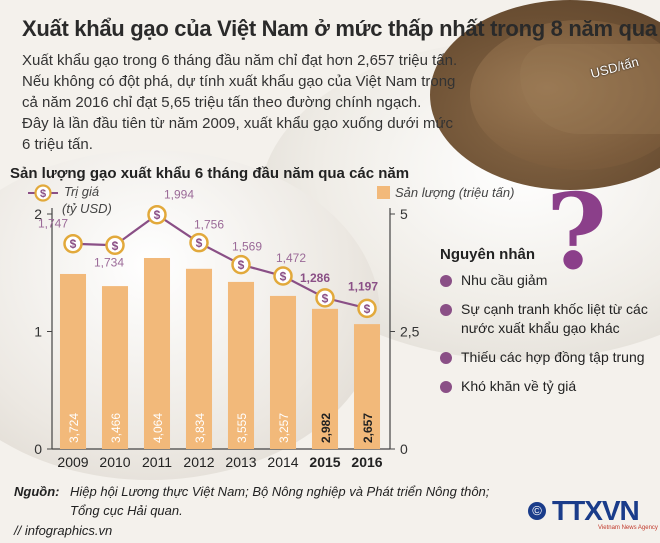 This screenshot has height=543, width=660. What do you see at coordinates (404, 449) in the screenshot?
I see `right-tick-label: 0` at bounding box center [404, 449].